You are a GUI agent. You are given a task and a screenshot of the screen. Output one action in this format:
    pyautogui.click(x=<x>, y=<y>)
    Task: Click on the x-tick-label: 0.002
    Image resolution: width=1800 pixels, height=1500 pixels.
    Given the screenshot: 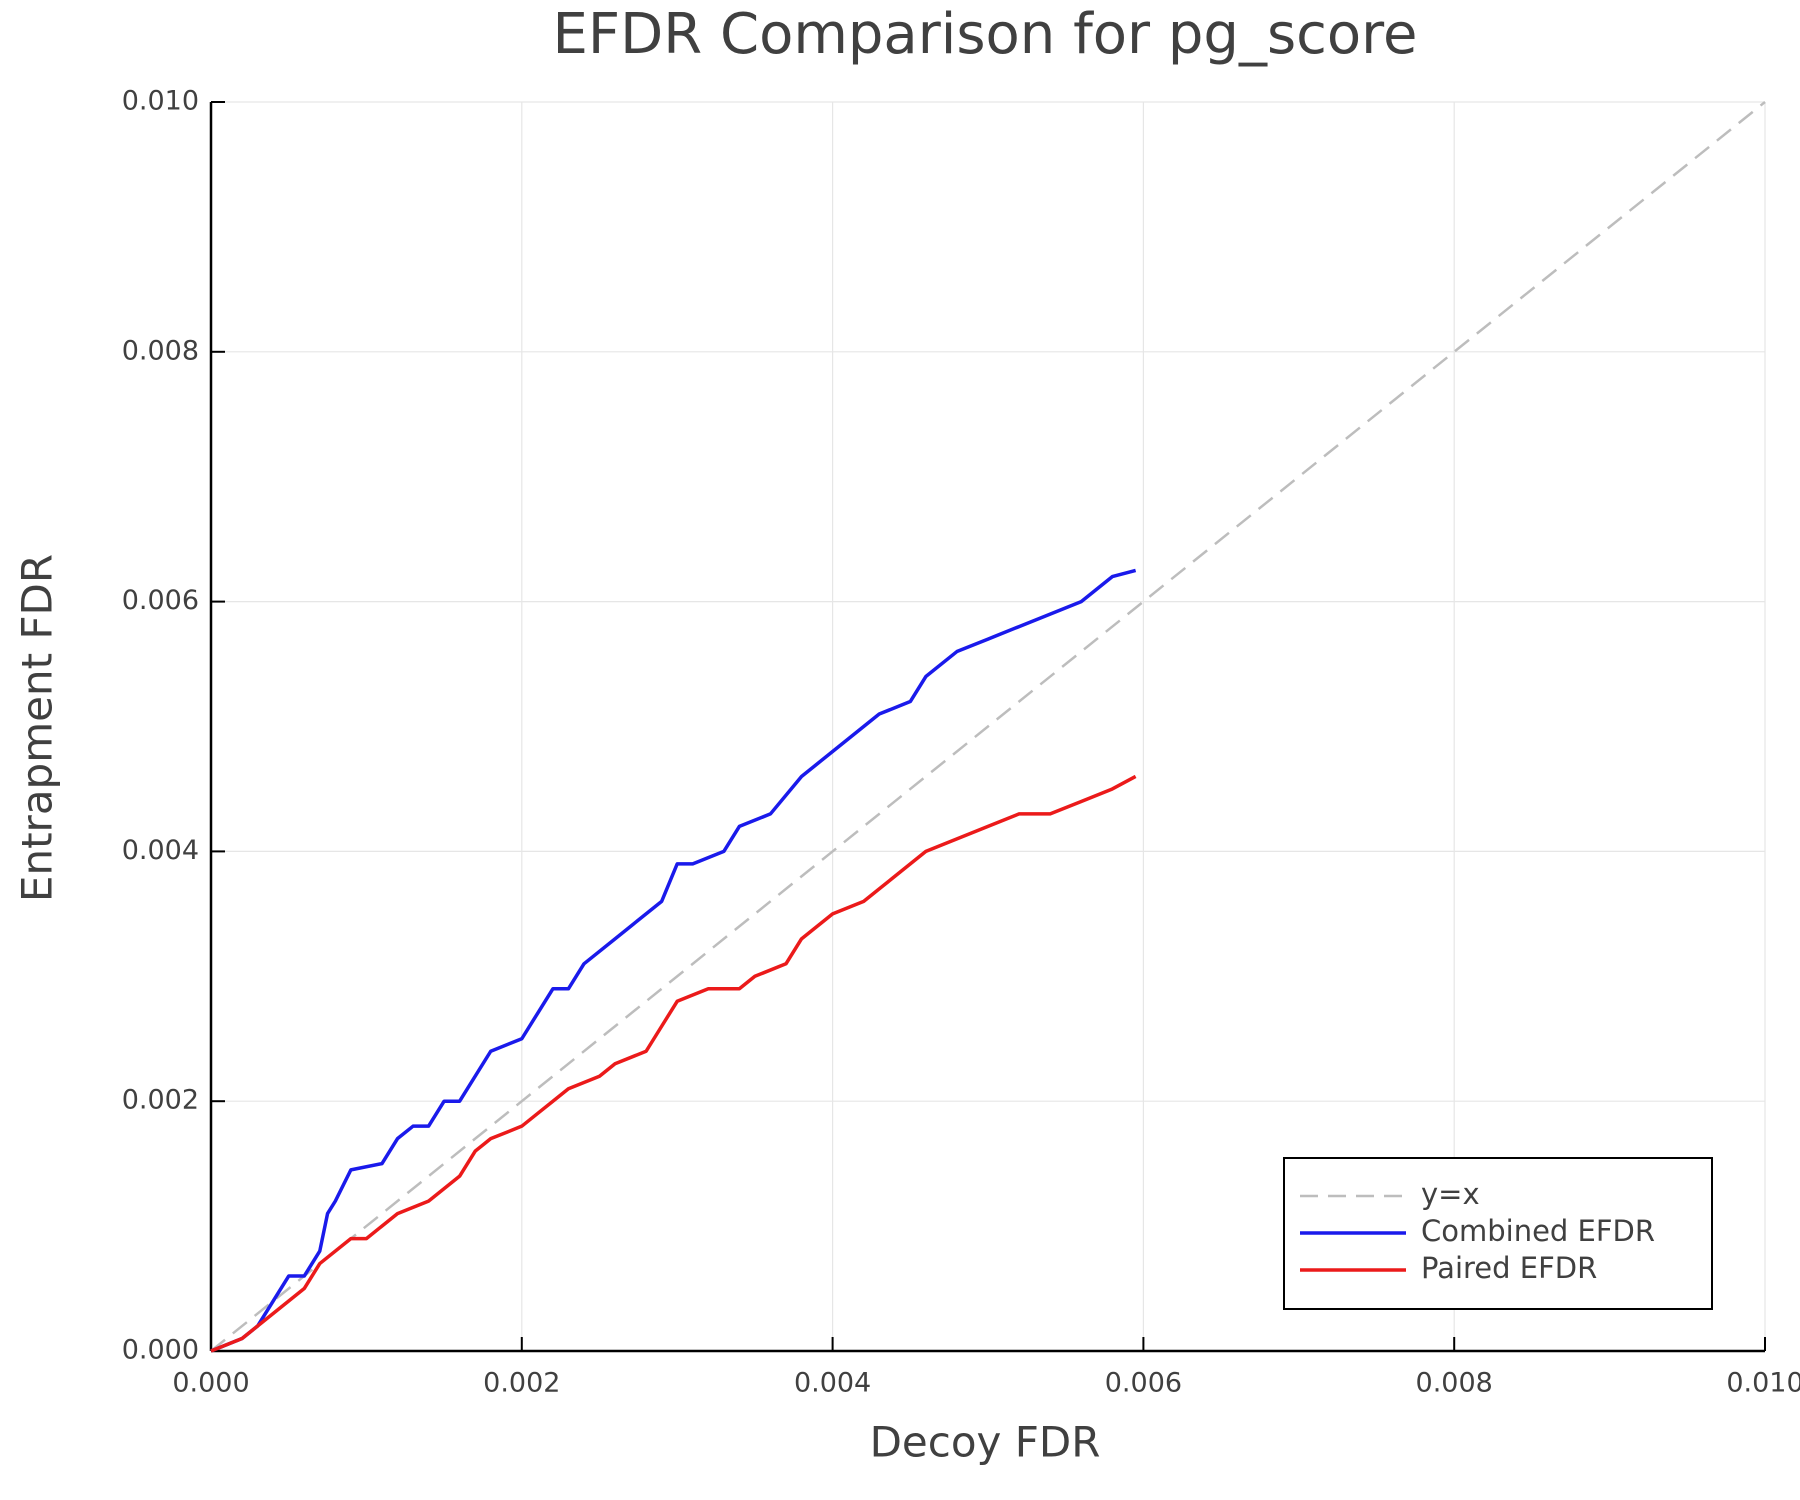 What is the action you would take?
    pyautogui.click(x=521, y=1383)
    